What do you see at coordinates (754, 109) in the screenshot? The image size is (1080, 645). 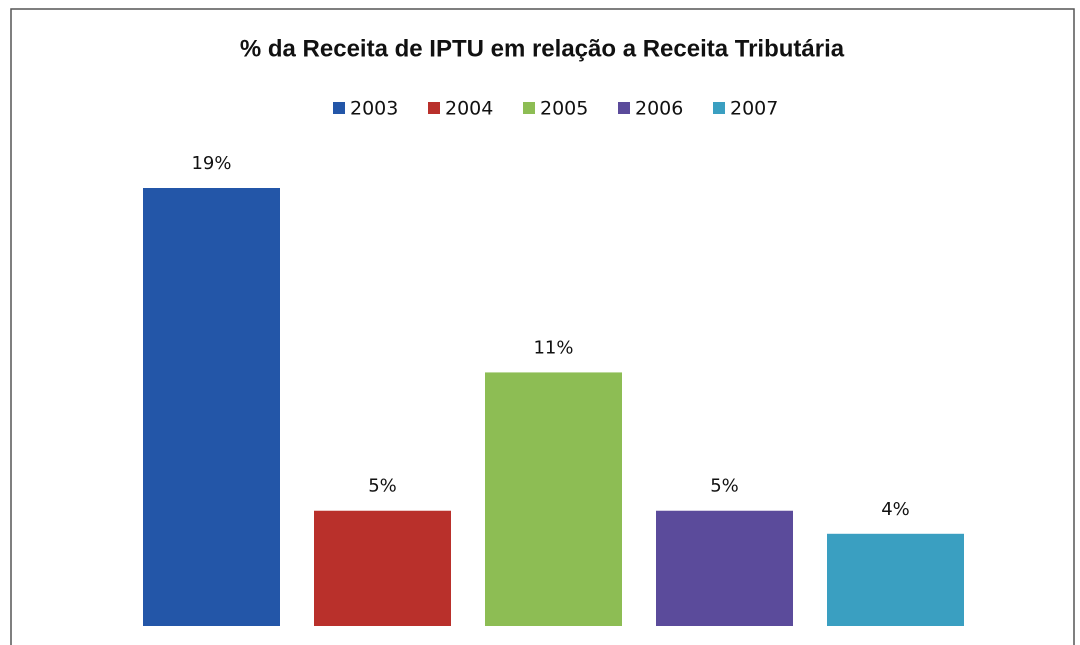 I see `legend-label: 2007` at bounding box center [754, 109].